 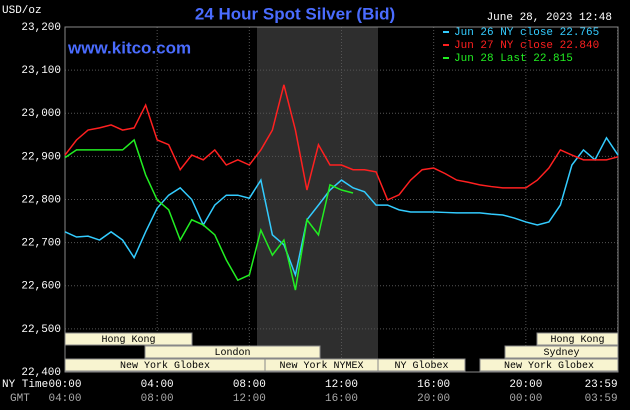 I want to click on y-tick-label: 22,800, so click(x=41, y=200).